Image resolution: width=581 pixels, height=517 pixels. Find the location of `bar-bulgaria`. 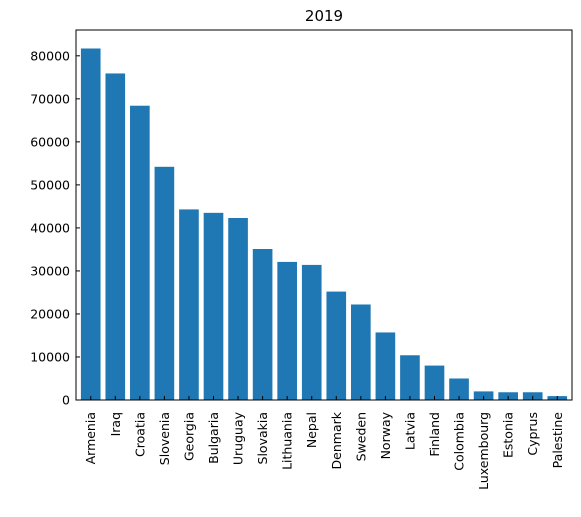

bar-bulgaria is located at coordinates (213, 306).